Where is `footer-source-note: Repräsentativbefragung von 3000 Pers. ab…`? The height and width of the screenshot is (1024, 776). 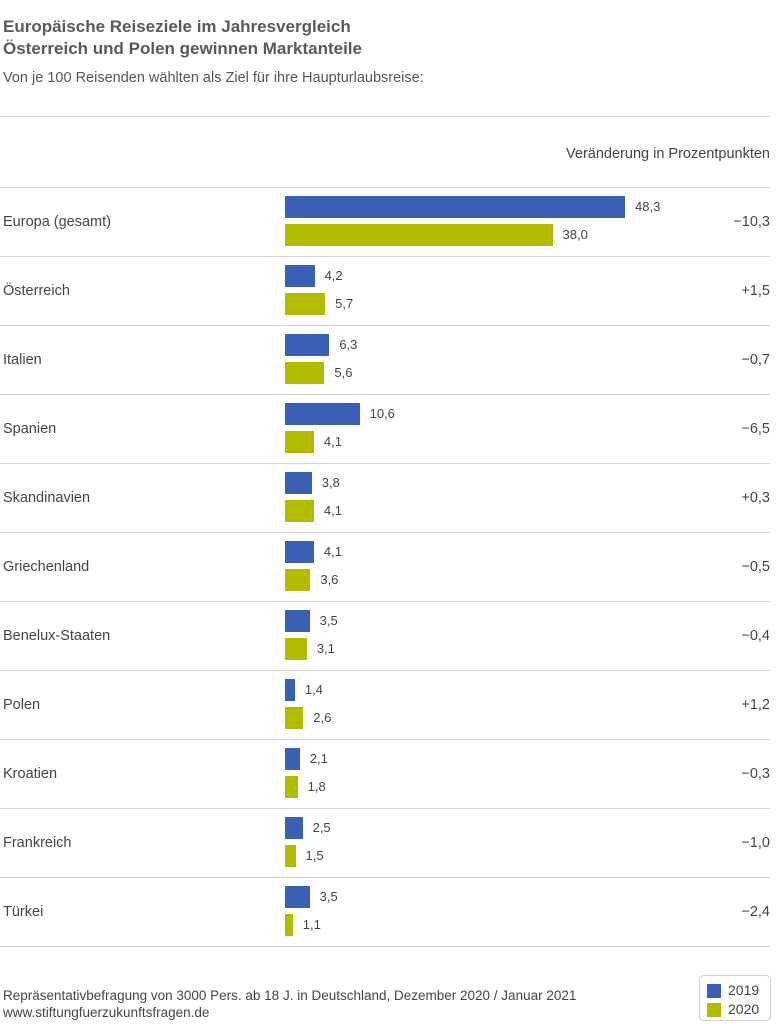
footer-source-note: Repräsentativbefragung von 3000 Pers. ab… is located at coordinates (290, 995).